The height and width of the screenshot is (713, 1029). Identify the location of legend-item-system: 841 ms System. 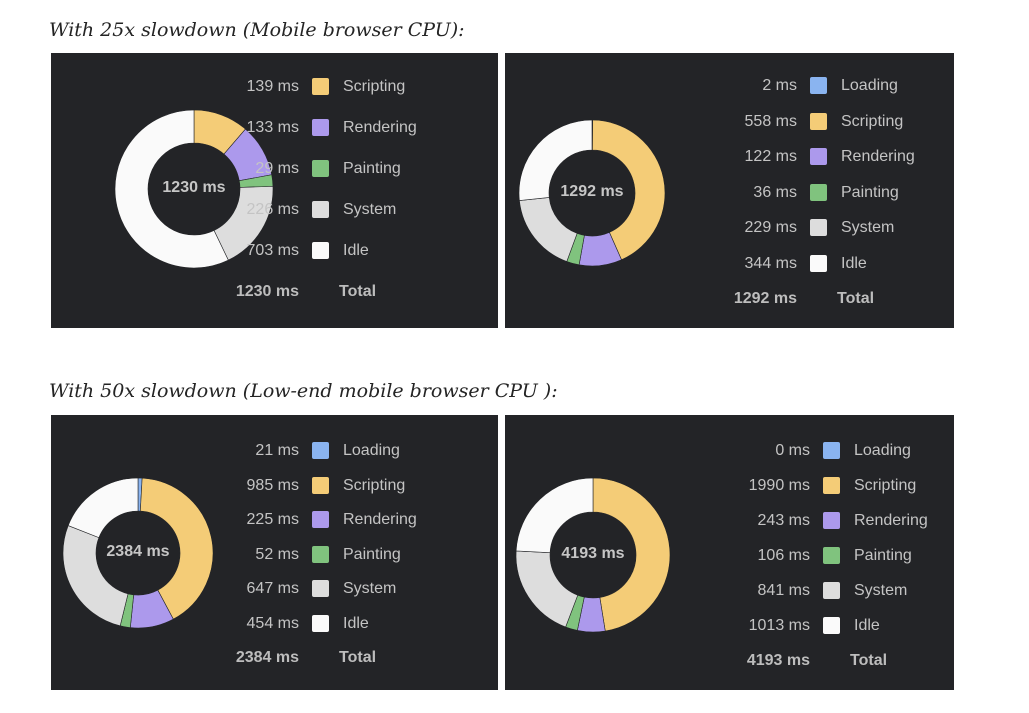
(822, 591).